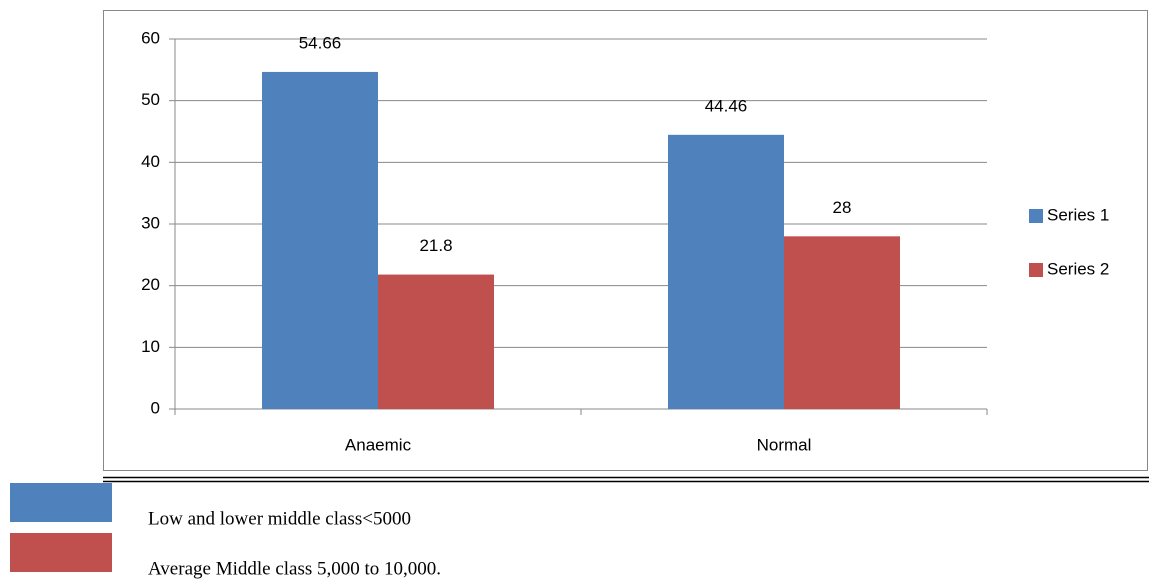 This screenshot has height=585, width=1149. I want to click on data-label: 21.8, so click(435, 245).